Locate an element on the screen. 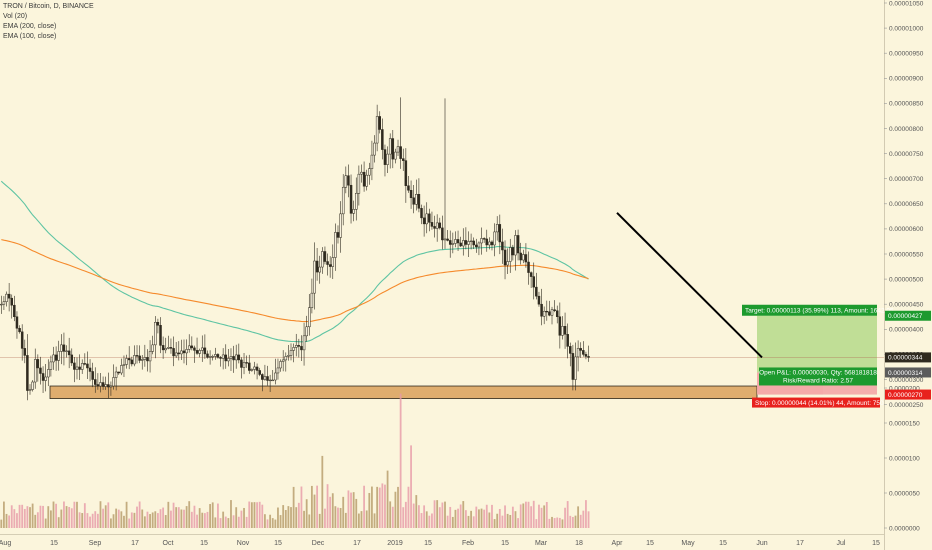 Image resolution: width=932 pixels, height=550 pixels. time-tick-label: Jun is located at coordinates (761, 543).